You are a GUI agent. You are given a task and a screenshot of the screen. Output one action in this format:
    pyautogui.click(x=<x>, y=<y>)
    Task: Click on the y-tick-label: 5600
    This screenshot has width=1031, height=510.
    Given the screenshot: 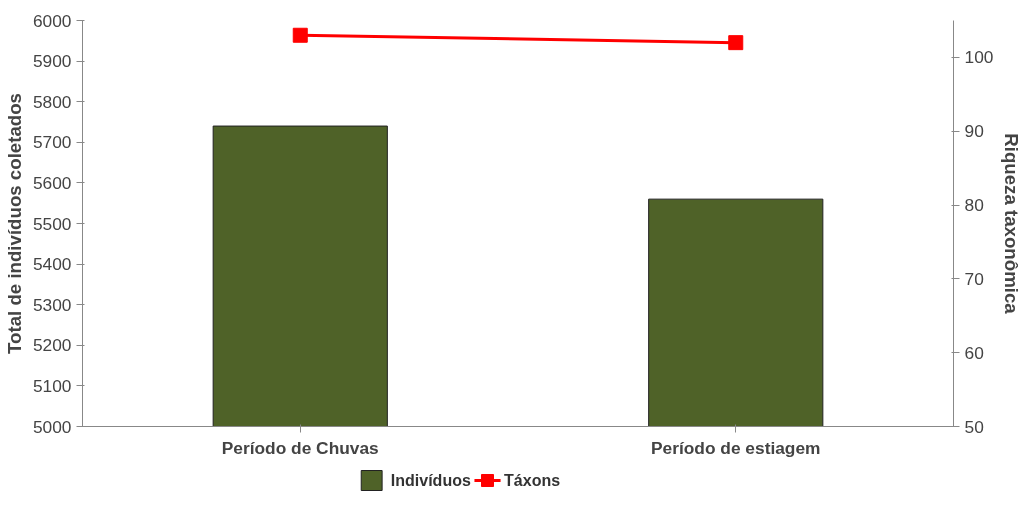 What is the action you would take?
    pyautogui.click(x=52, y=182)
    